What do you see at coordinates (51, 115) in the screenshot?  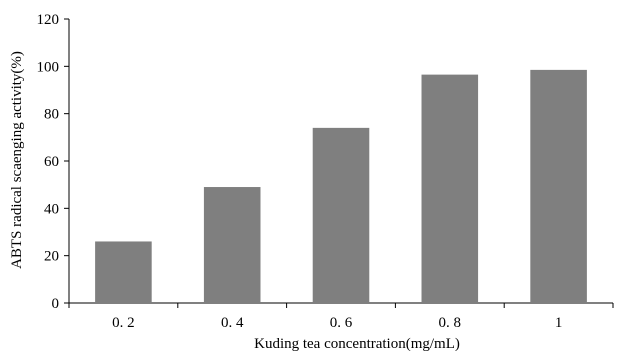 I see `y-tick-label: 80` at bounding box center [51, 115].